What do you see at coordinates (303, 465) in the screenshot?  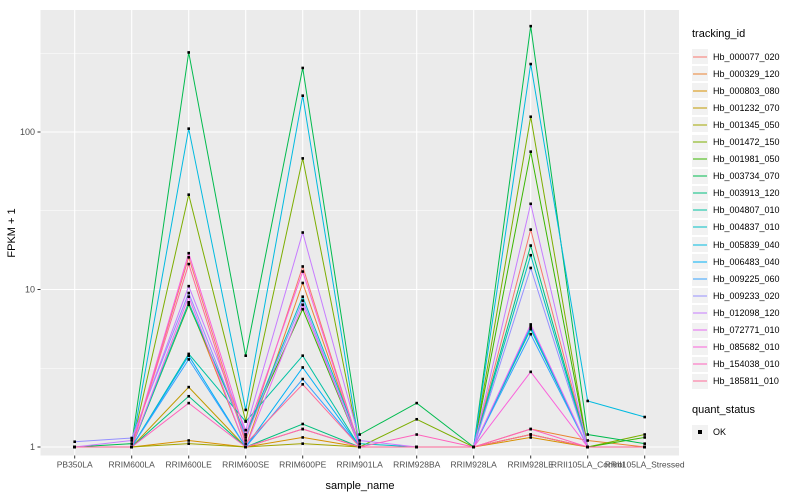 I see `x-tick-label: RRIM600PE` at bounding box center [303, 465].